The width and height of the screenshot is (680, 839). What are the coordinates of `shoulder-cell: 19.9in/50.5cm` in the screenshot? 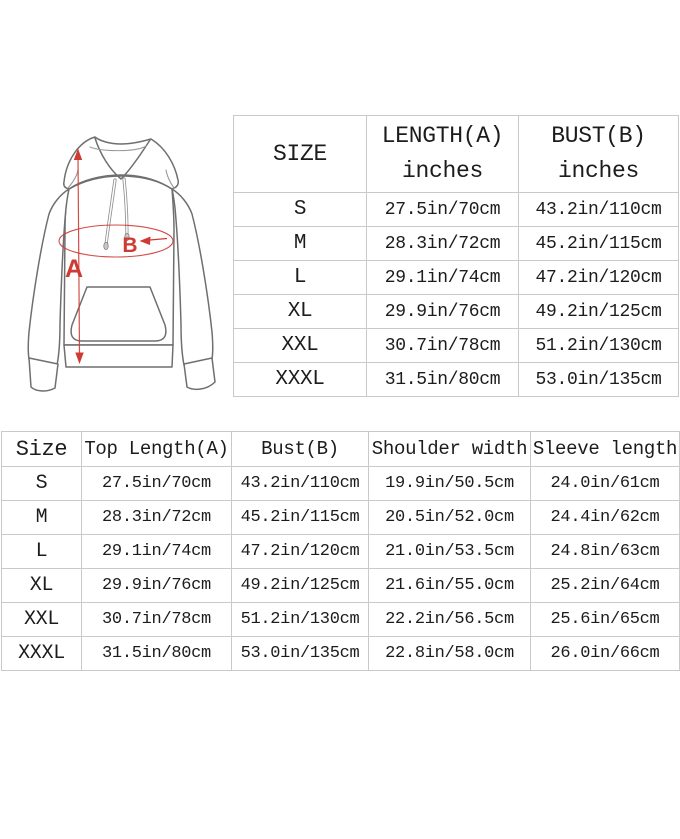 It's located at (449, 483).